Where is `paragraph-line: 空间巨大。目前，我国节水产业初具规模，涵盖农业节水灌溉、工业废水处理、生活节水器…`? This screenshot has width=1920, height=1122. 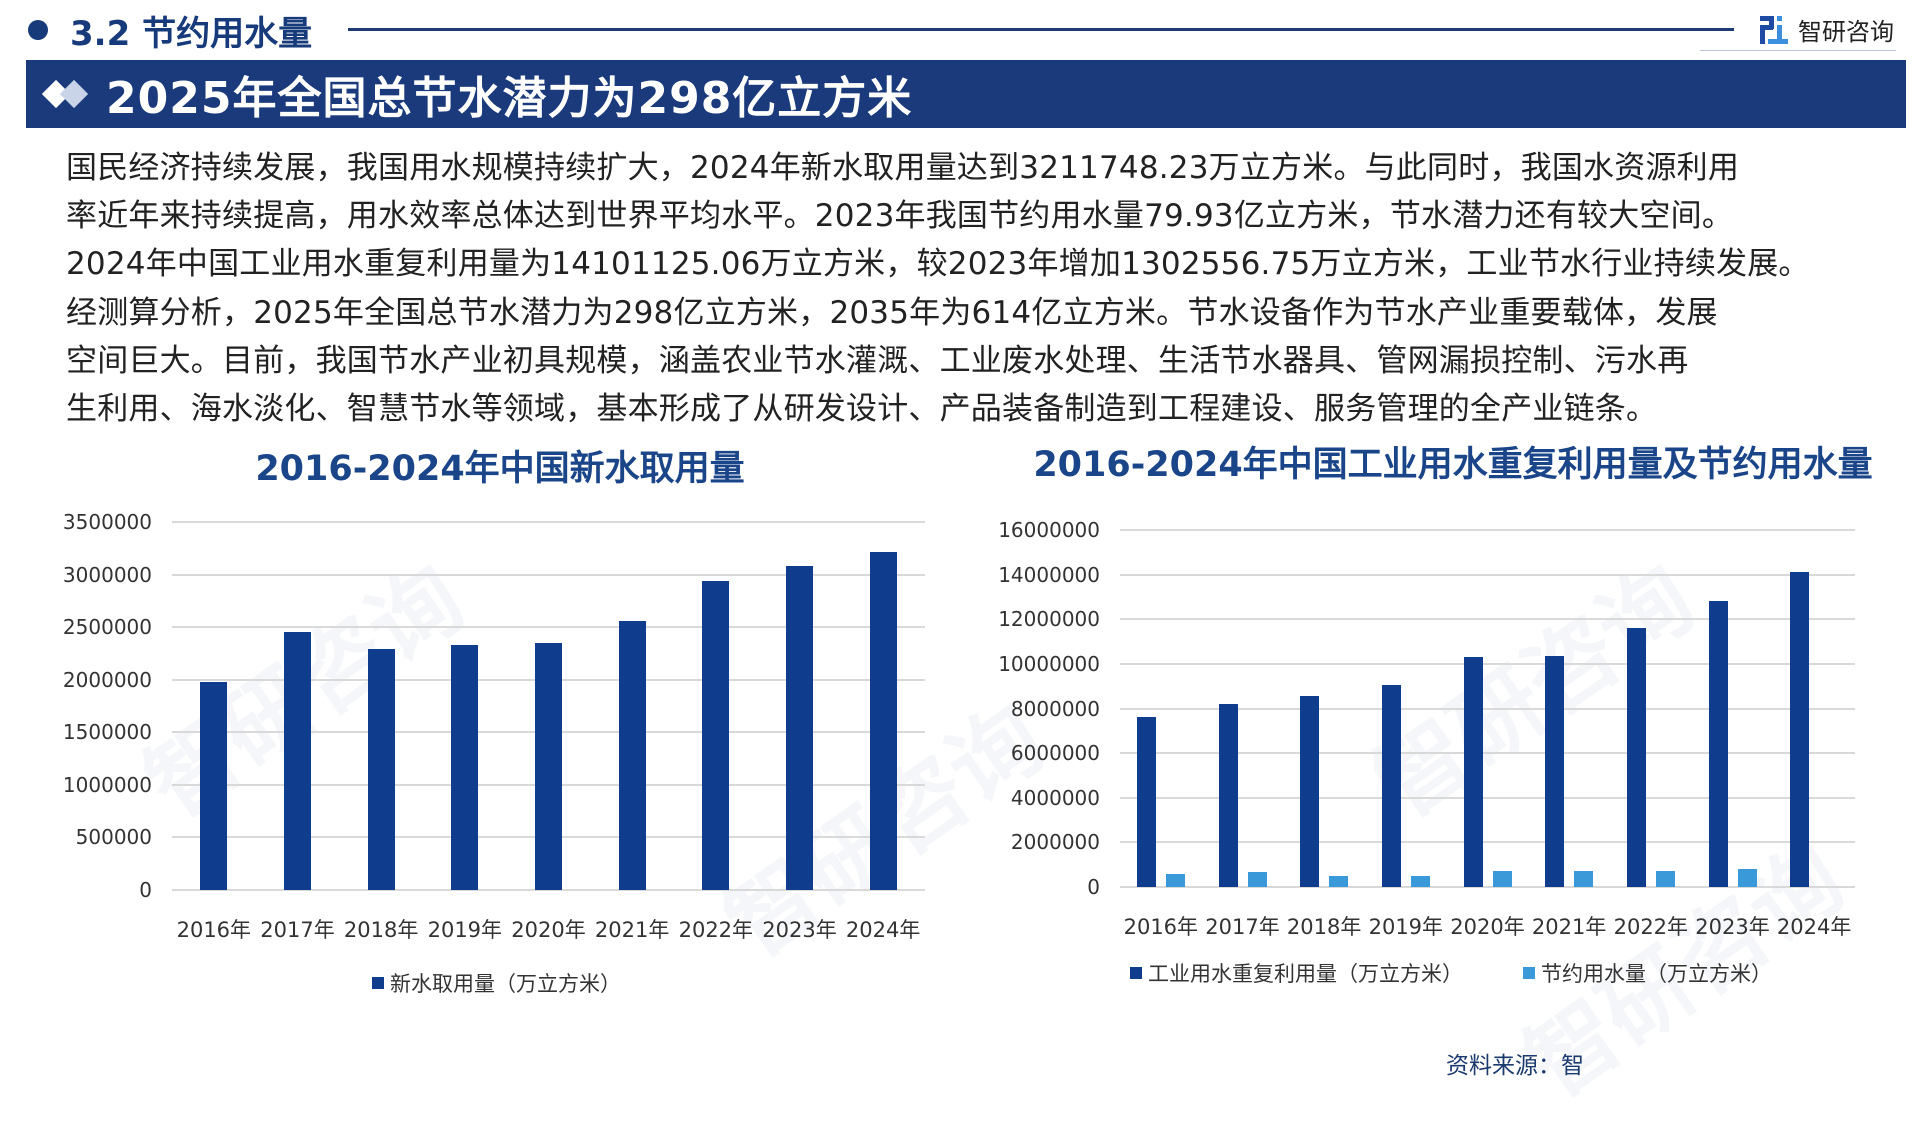
paragraph-line: 空间巨大。目前，我国节水产业初具规模，涵盖农业节水灌溉、工业废水处理、生活节水器… is located at coordinates (877, 360).